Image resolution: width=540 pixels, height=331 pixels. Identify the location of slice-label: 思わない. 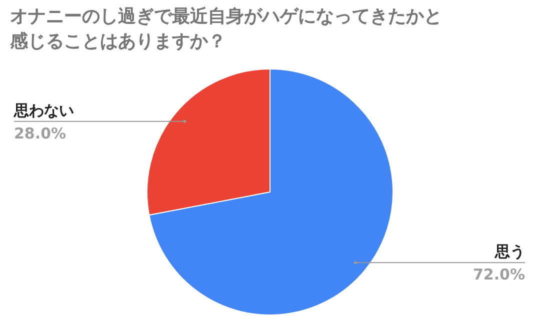
(43, 110).